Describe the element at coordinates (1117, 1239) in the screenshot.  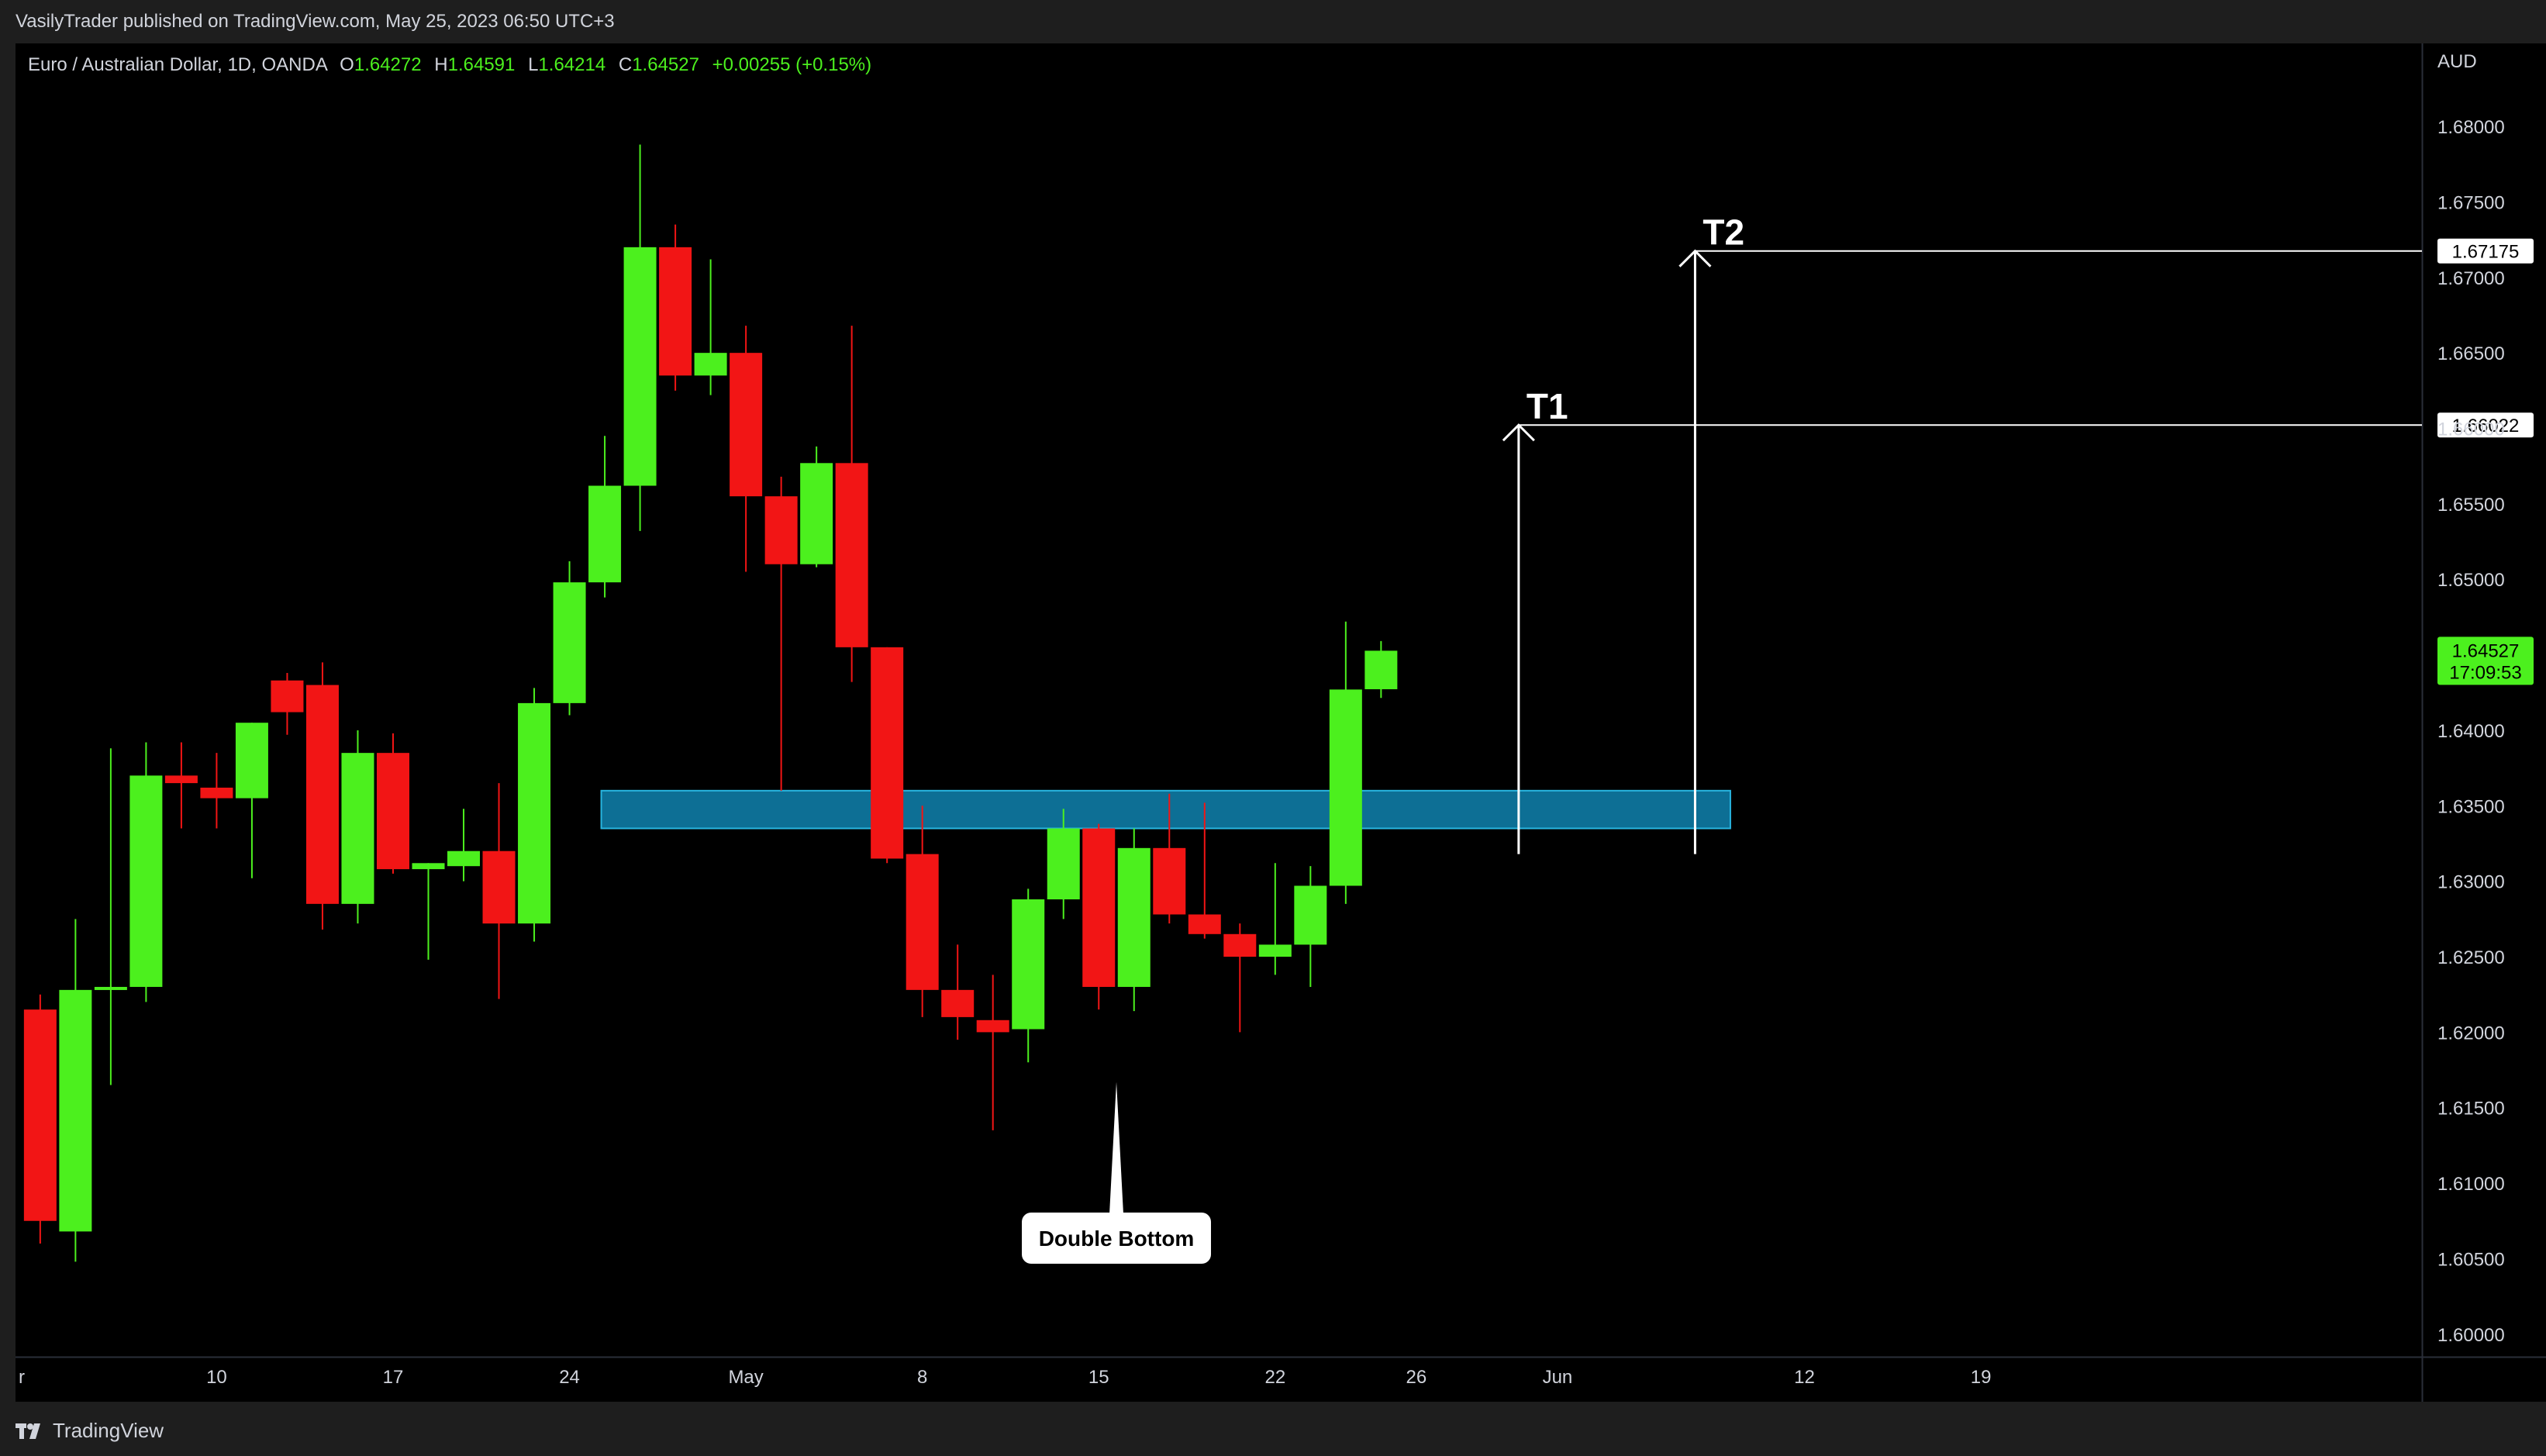
I see `callout-label: Double Bottom` at that location.